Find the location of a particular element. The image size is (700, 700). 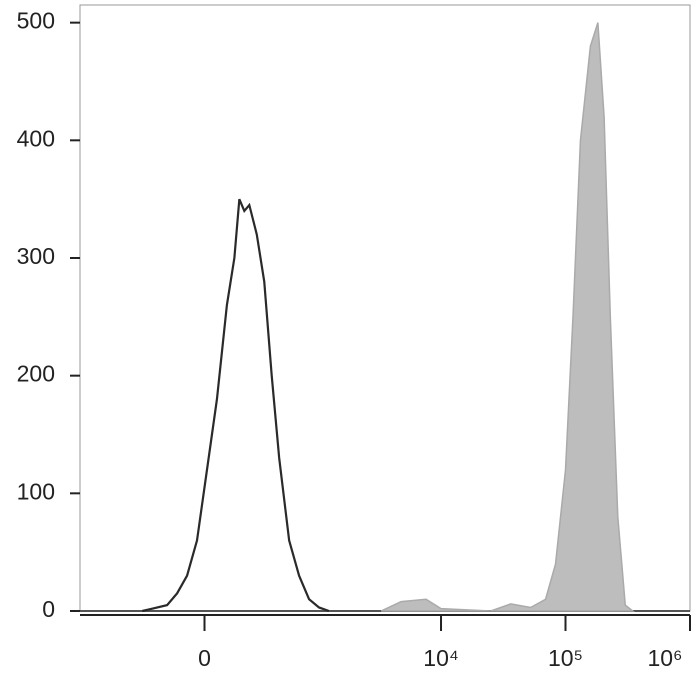

x-tick-label: 0 is located at coordinates (204, 658).